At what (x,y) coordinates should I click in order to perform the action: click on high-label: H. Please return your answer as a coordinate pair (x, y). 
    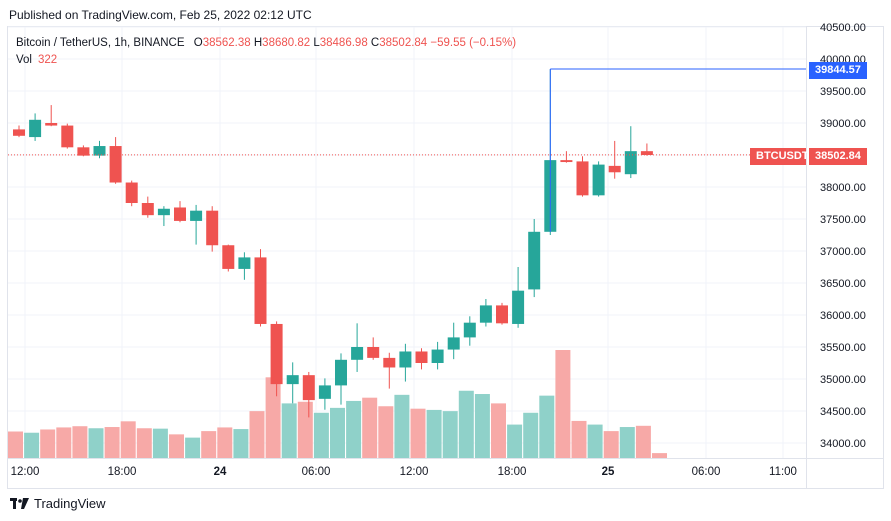
    Looking at the image, I should click on (258, 43).